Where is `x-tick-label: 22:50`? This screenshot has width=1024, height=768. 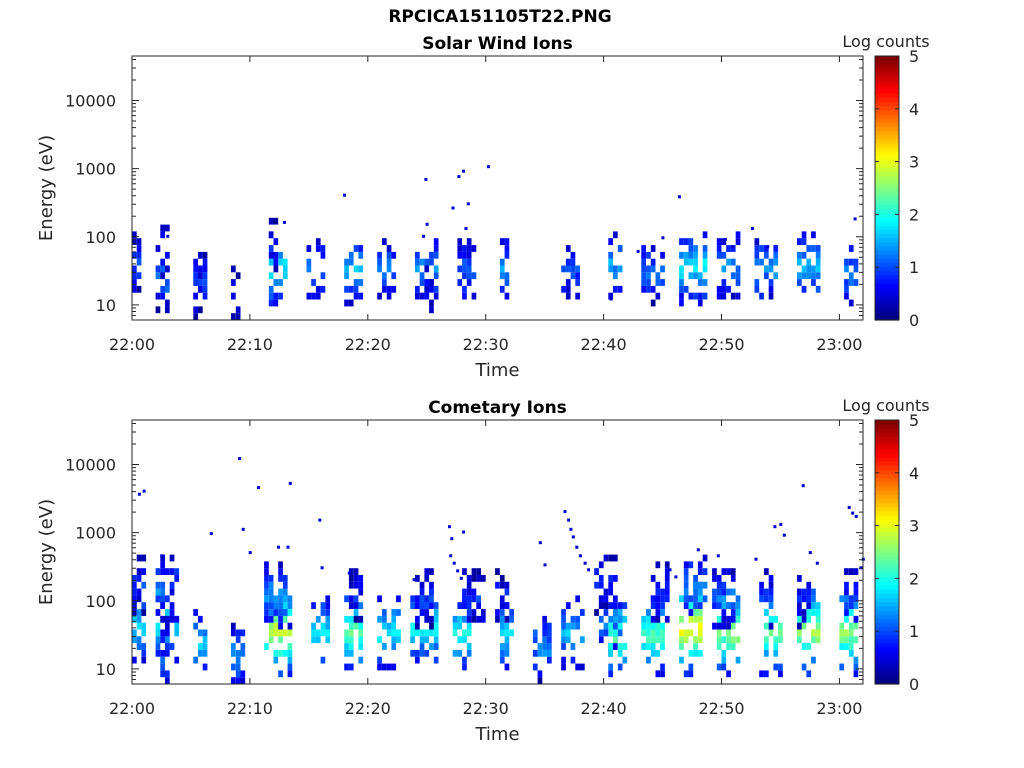 x-tick-label: 22:50 is located at coordinates (721, 344).